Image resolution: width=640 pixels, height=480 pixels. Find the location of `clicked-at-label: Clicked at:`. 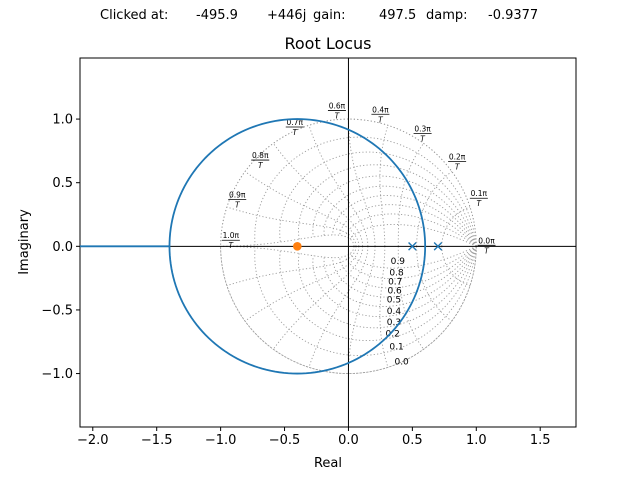

clicked-at-label: Clicked at: is located at coordinates (134, 15).